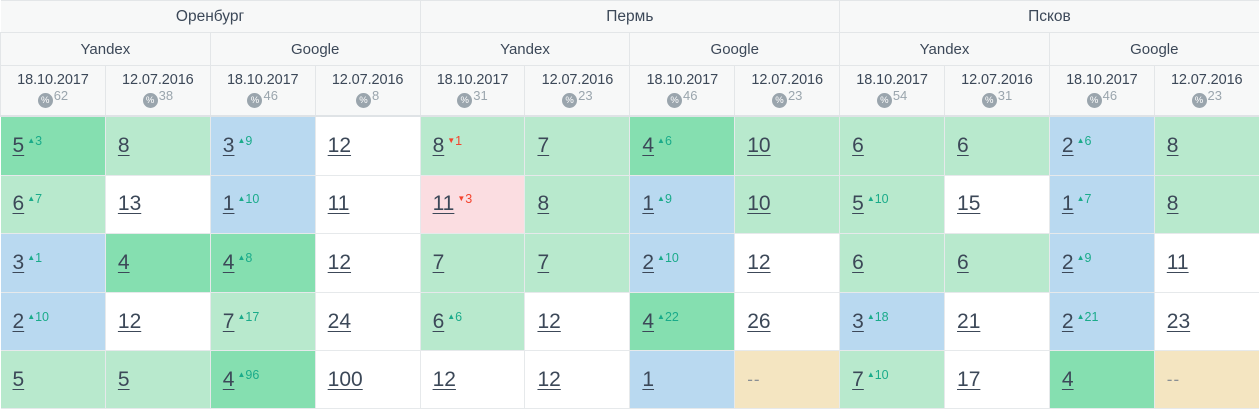 This screenshot has height=409, width=1259. I want to click on rank-value: 24, so click(339, 321).